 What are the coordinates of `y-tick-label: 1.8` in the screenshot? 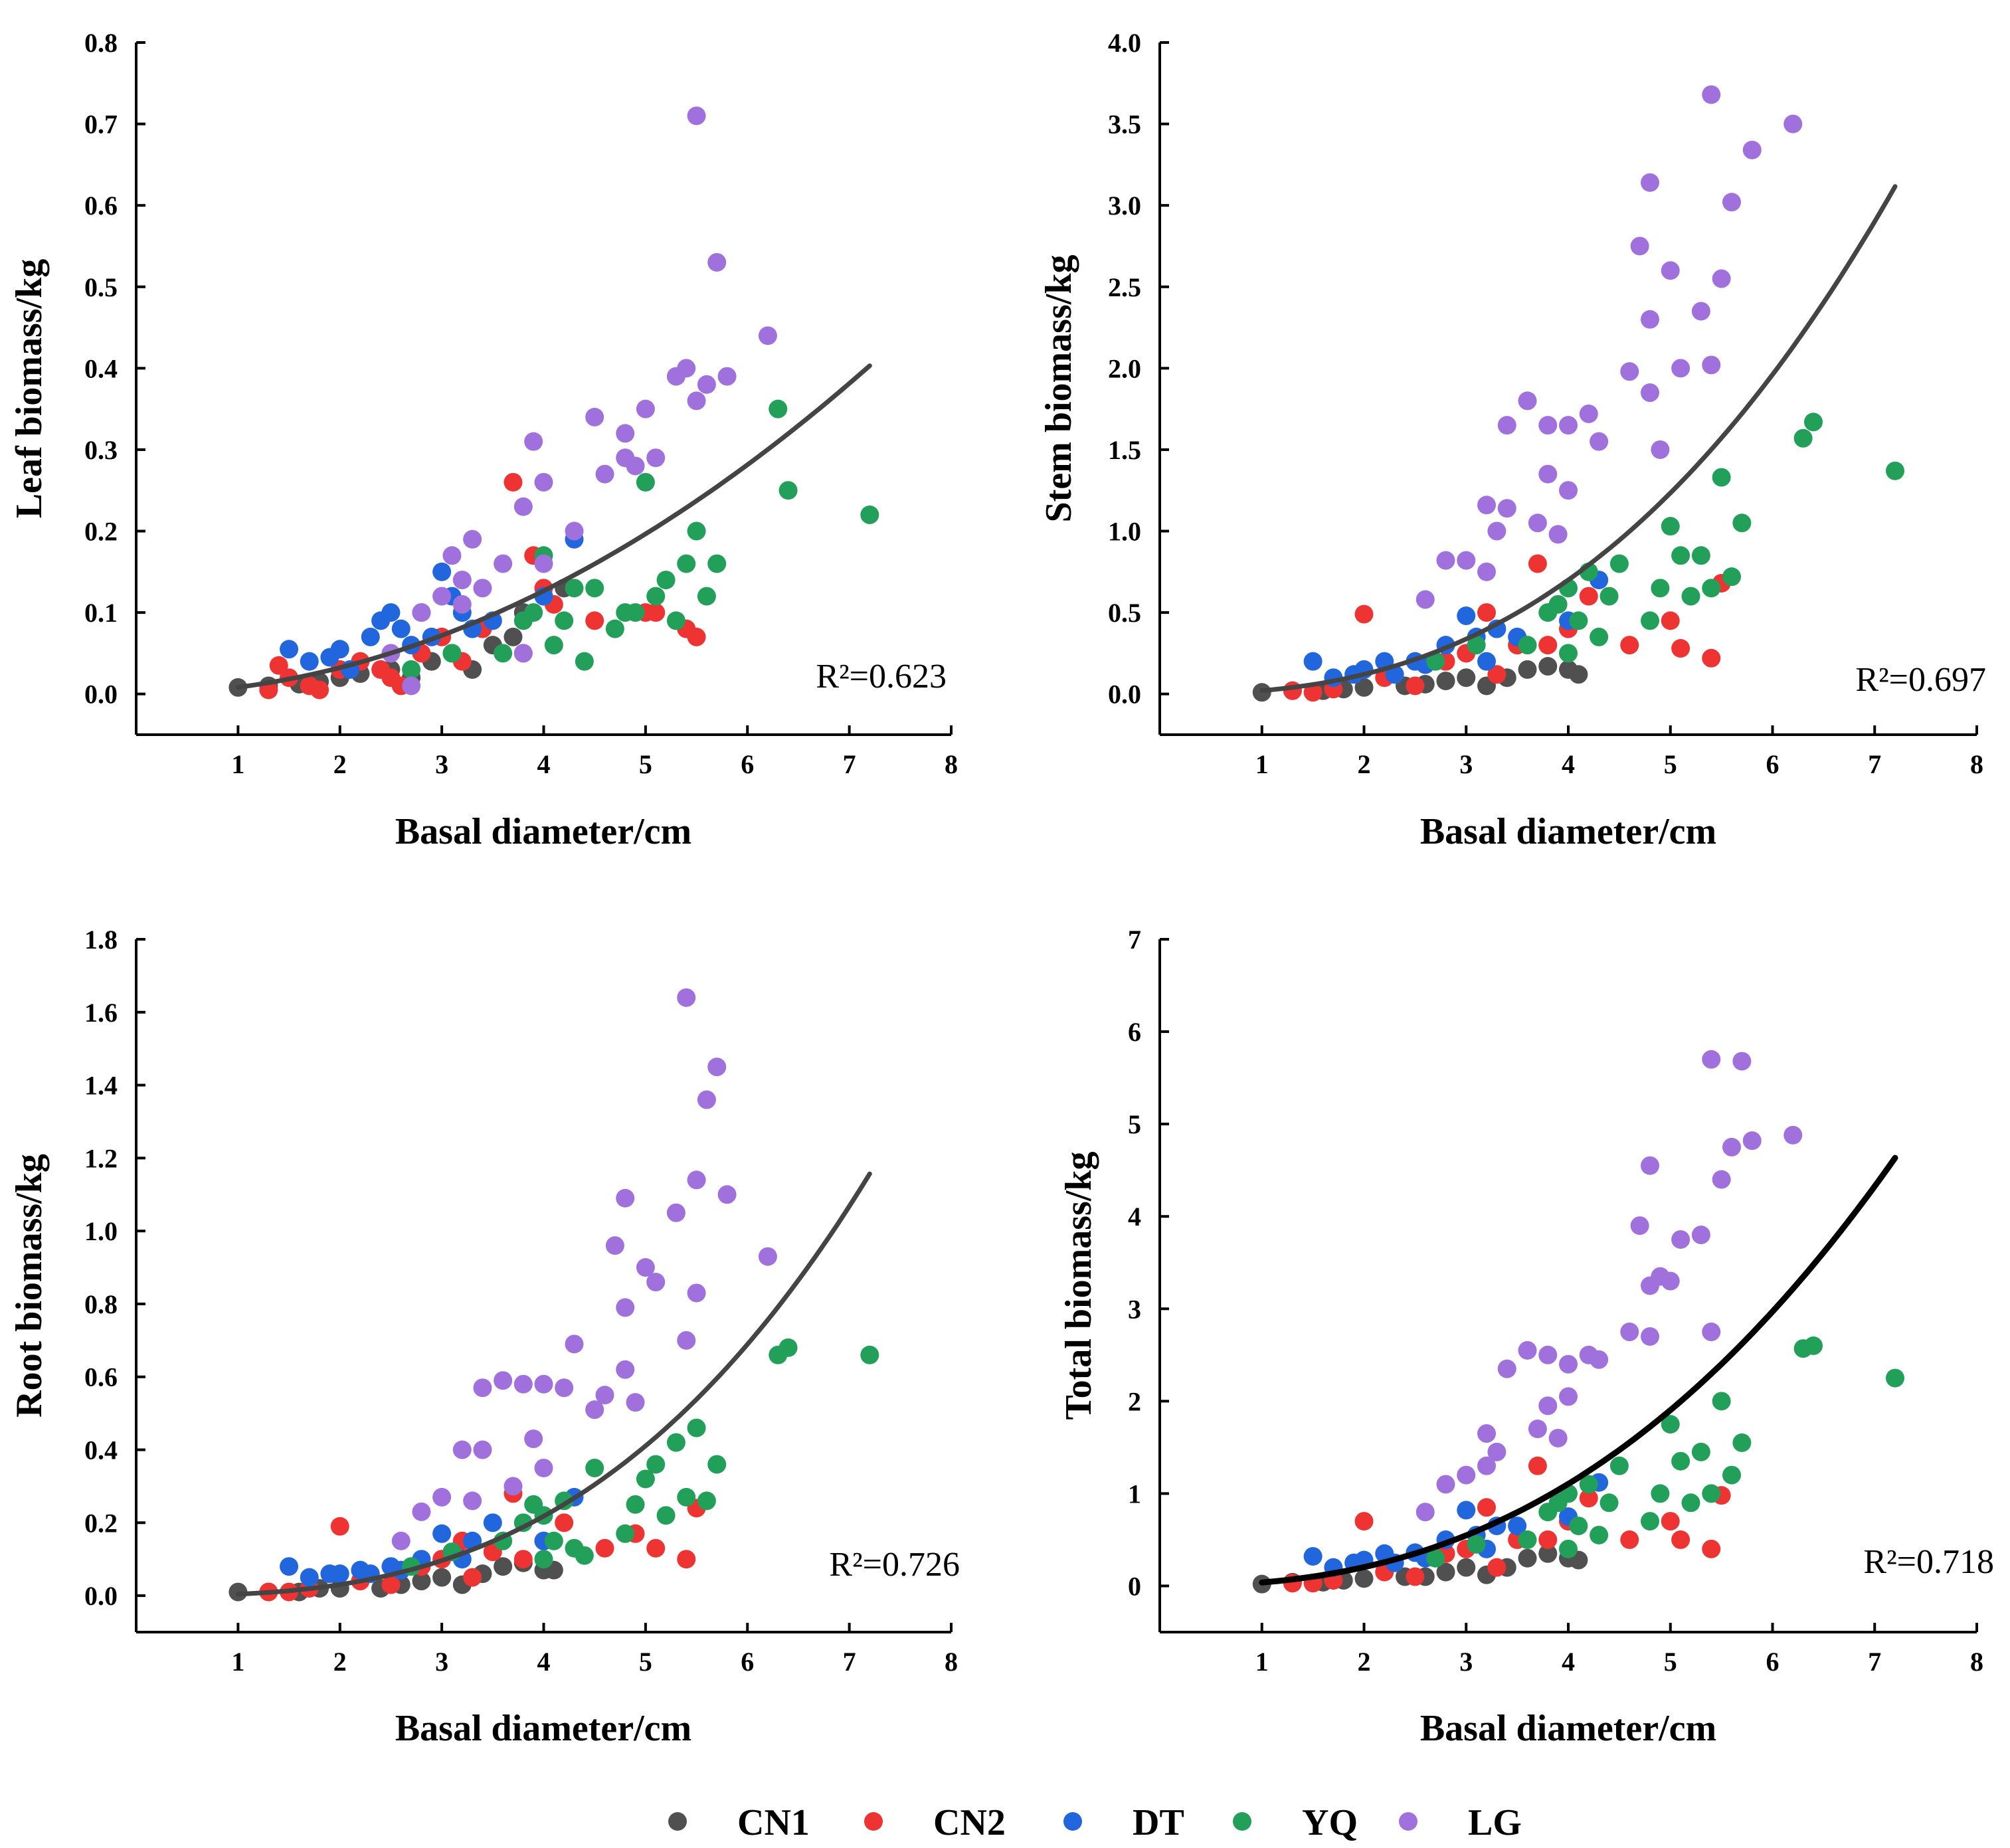 It's located at (101, 940).